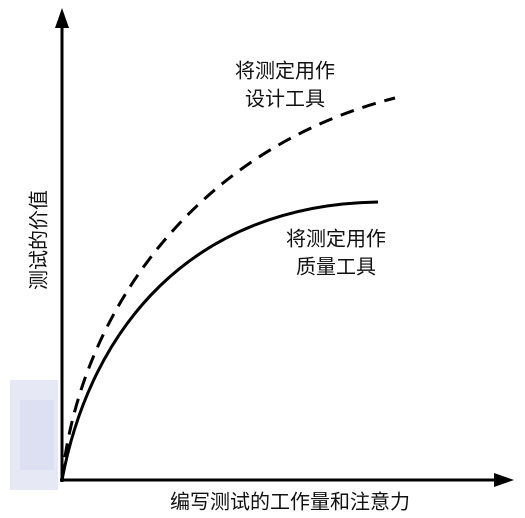 The width and height of the screenshot is (525, 518). What do you see at coordinates (336, 267) in the screenshot?
I see `curve-label: 质量工具` at bounding box center [336, 267].